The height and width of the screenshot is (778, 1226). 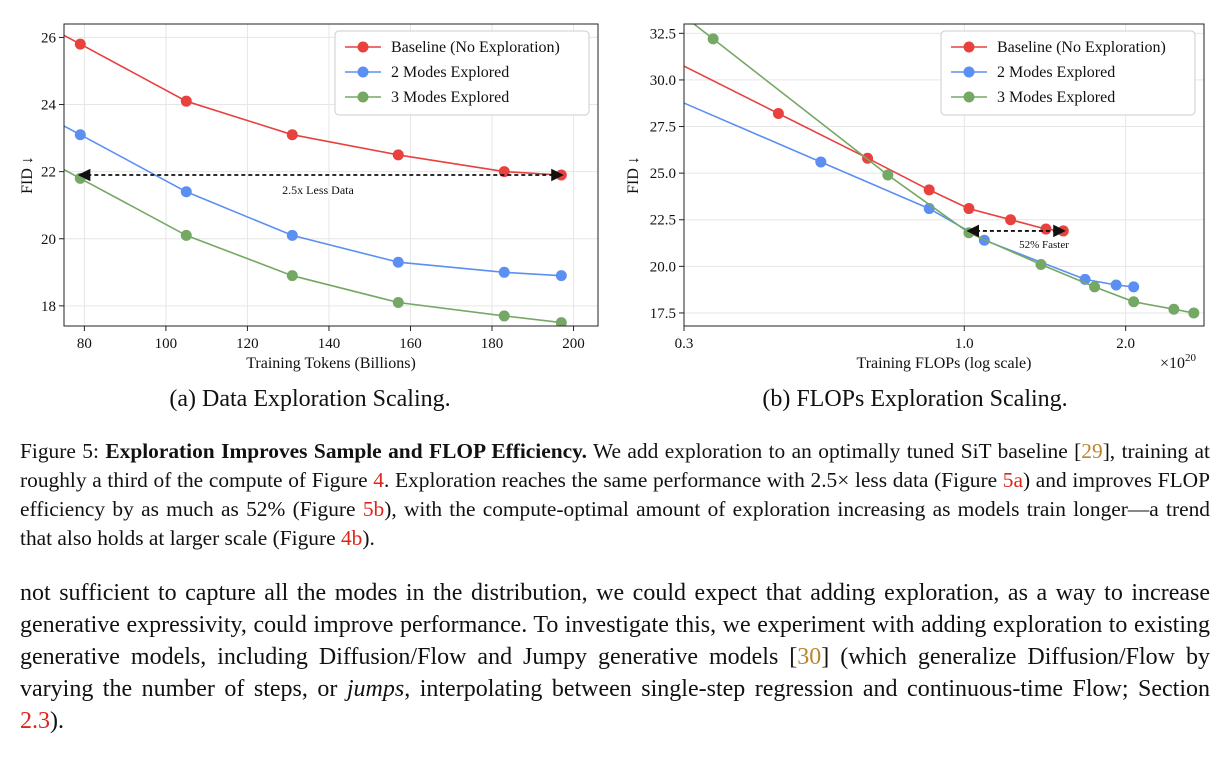 I want to click on x-axis-label: Training FLOPs (log scale), so click(x=944, y=363).